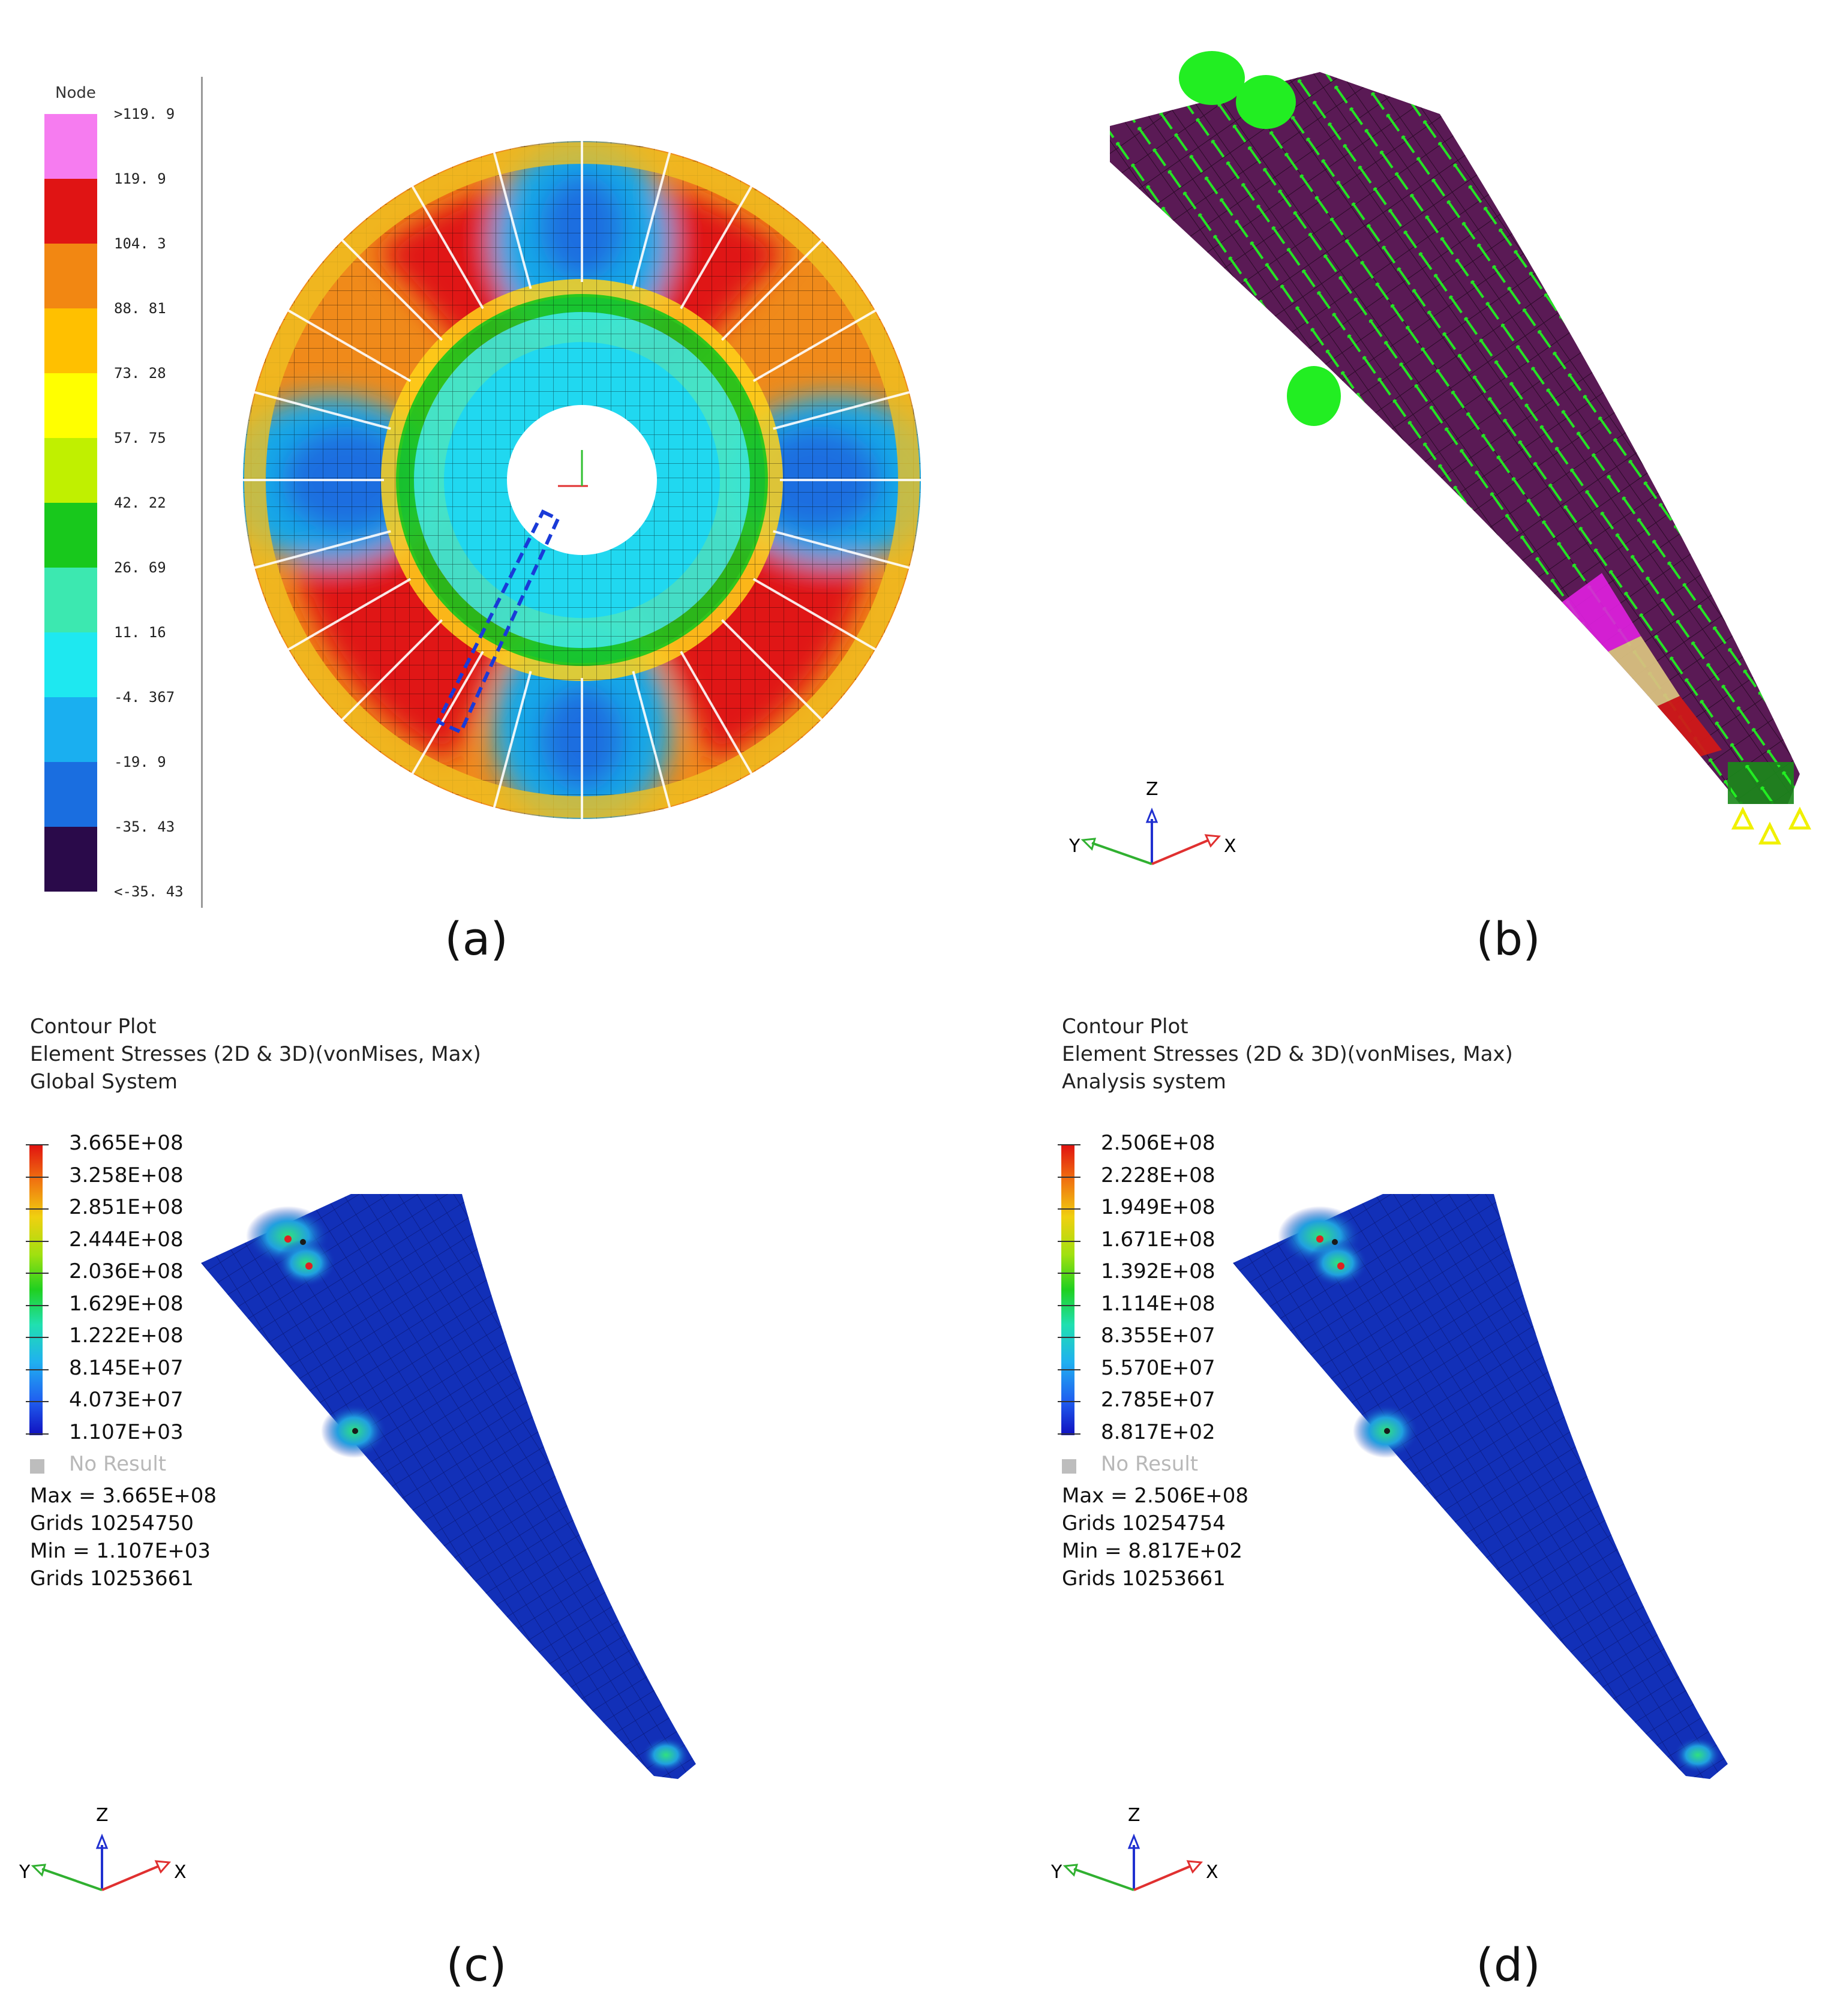 The width and height of the screenshot is (1837, 2016). What do you see at coordinates (126, 1239) in the screenshot?
I see `legend-label: 2.444E+08` at bounding box center [126, 1239].